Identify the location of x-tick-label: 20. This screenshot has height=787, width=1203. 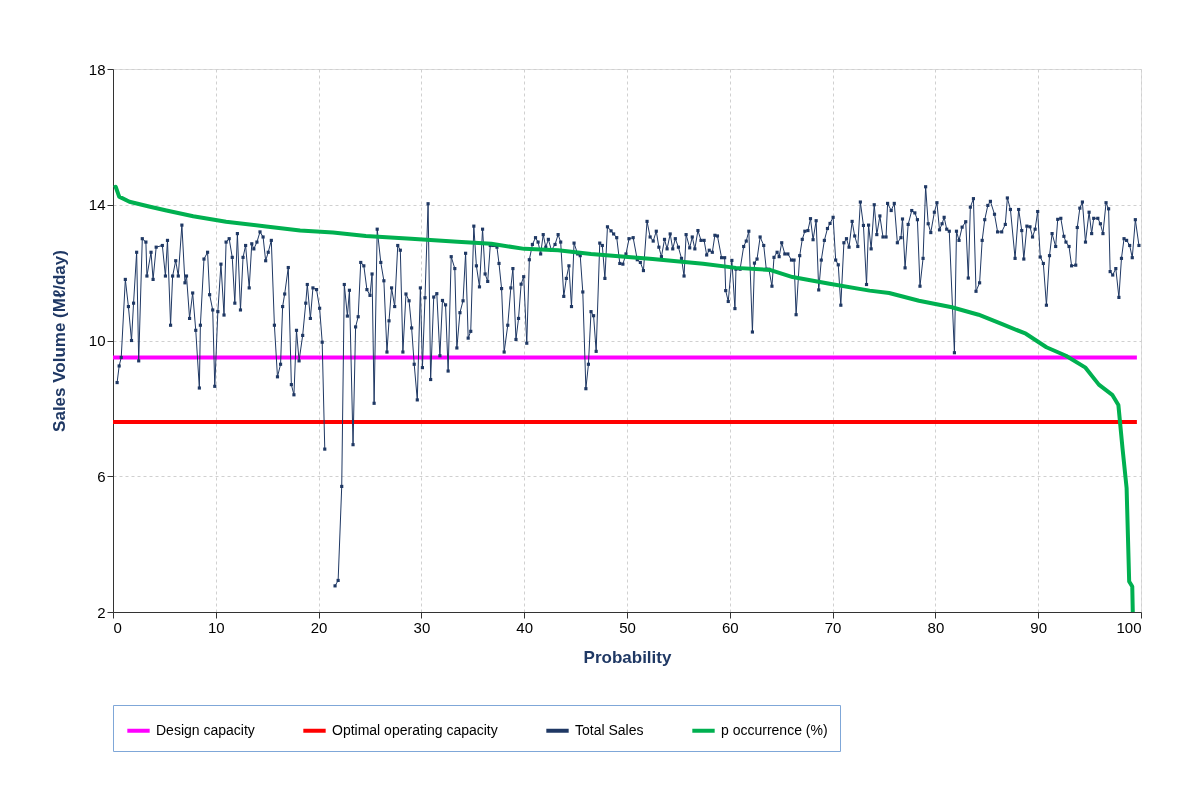
(319, 627).